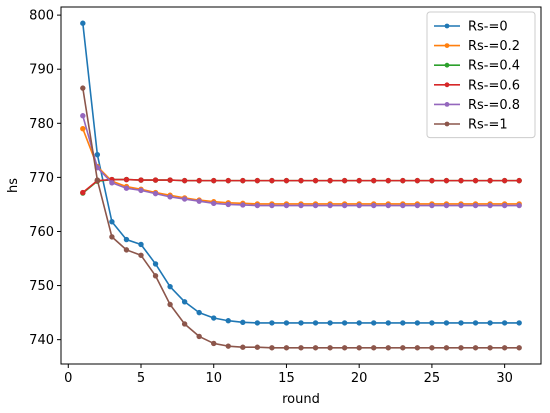 This screenshot has width=550, height=413. What do you see at coordinates (68, 378) in the screenshot?
I see `x-tick-label: 0` at bounding box center [68, 378].